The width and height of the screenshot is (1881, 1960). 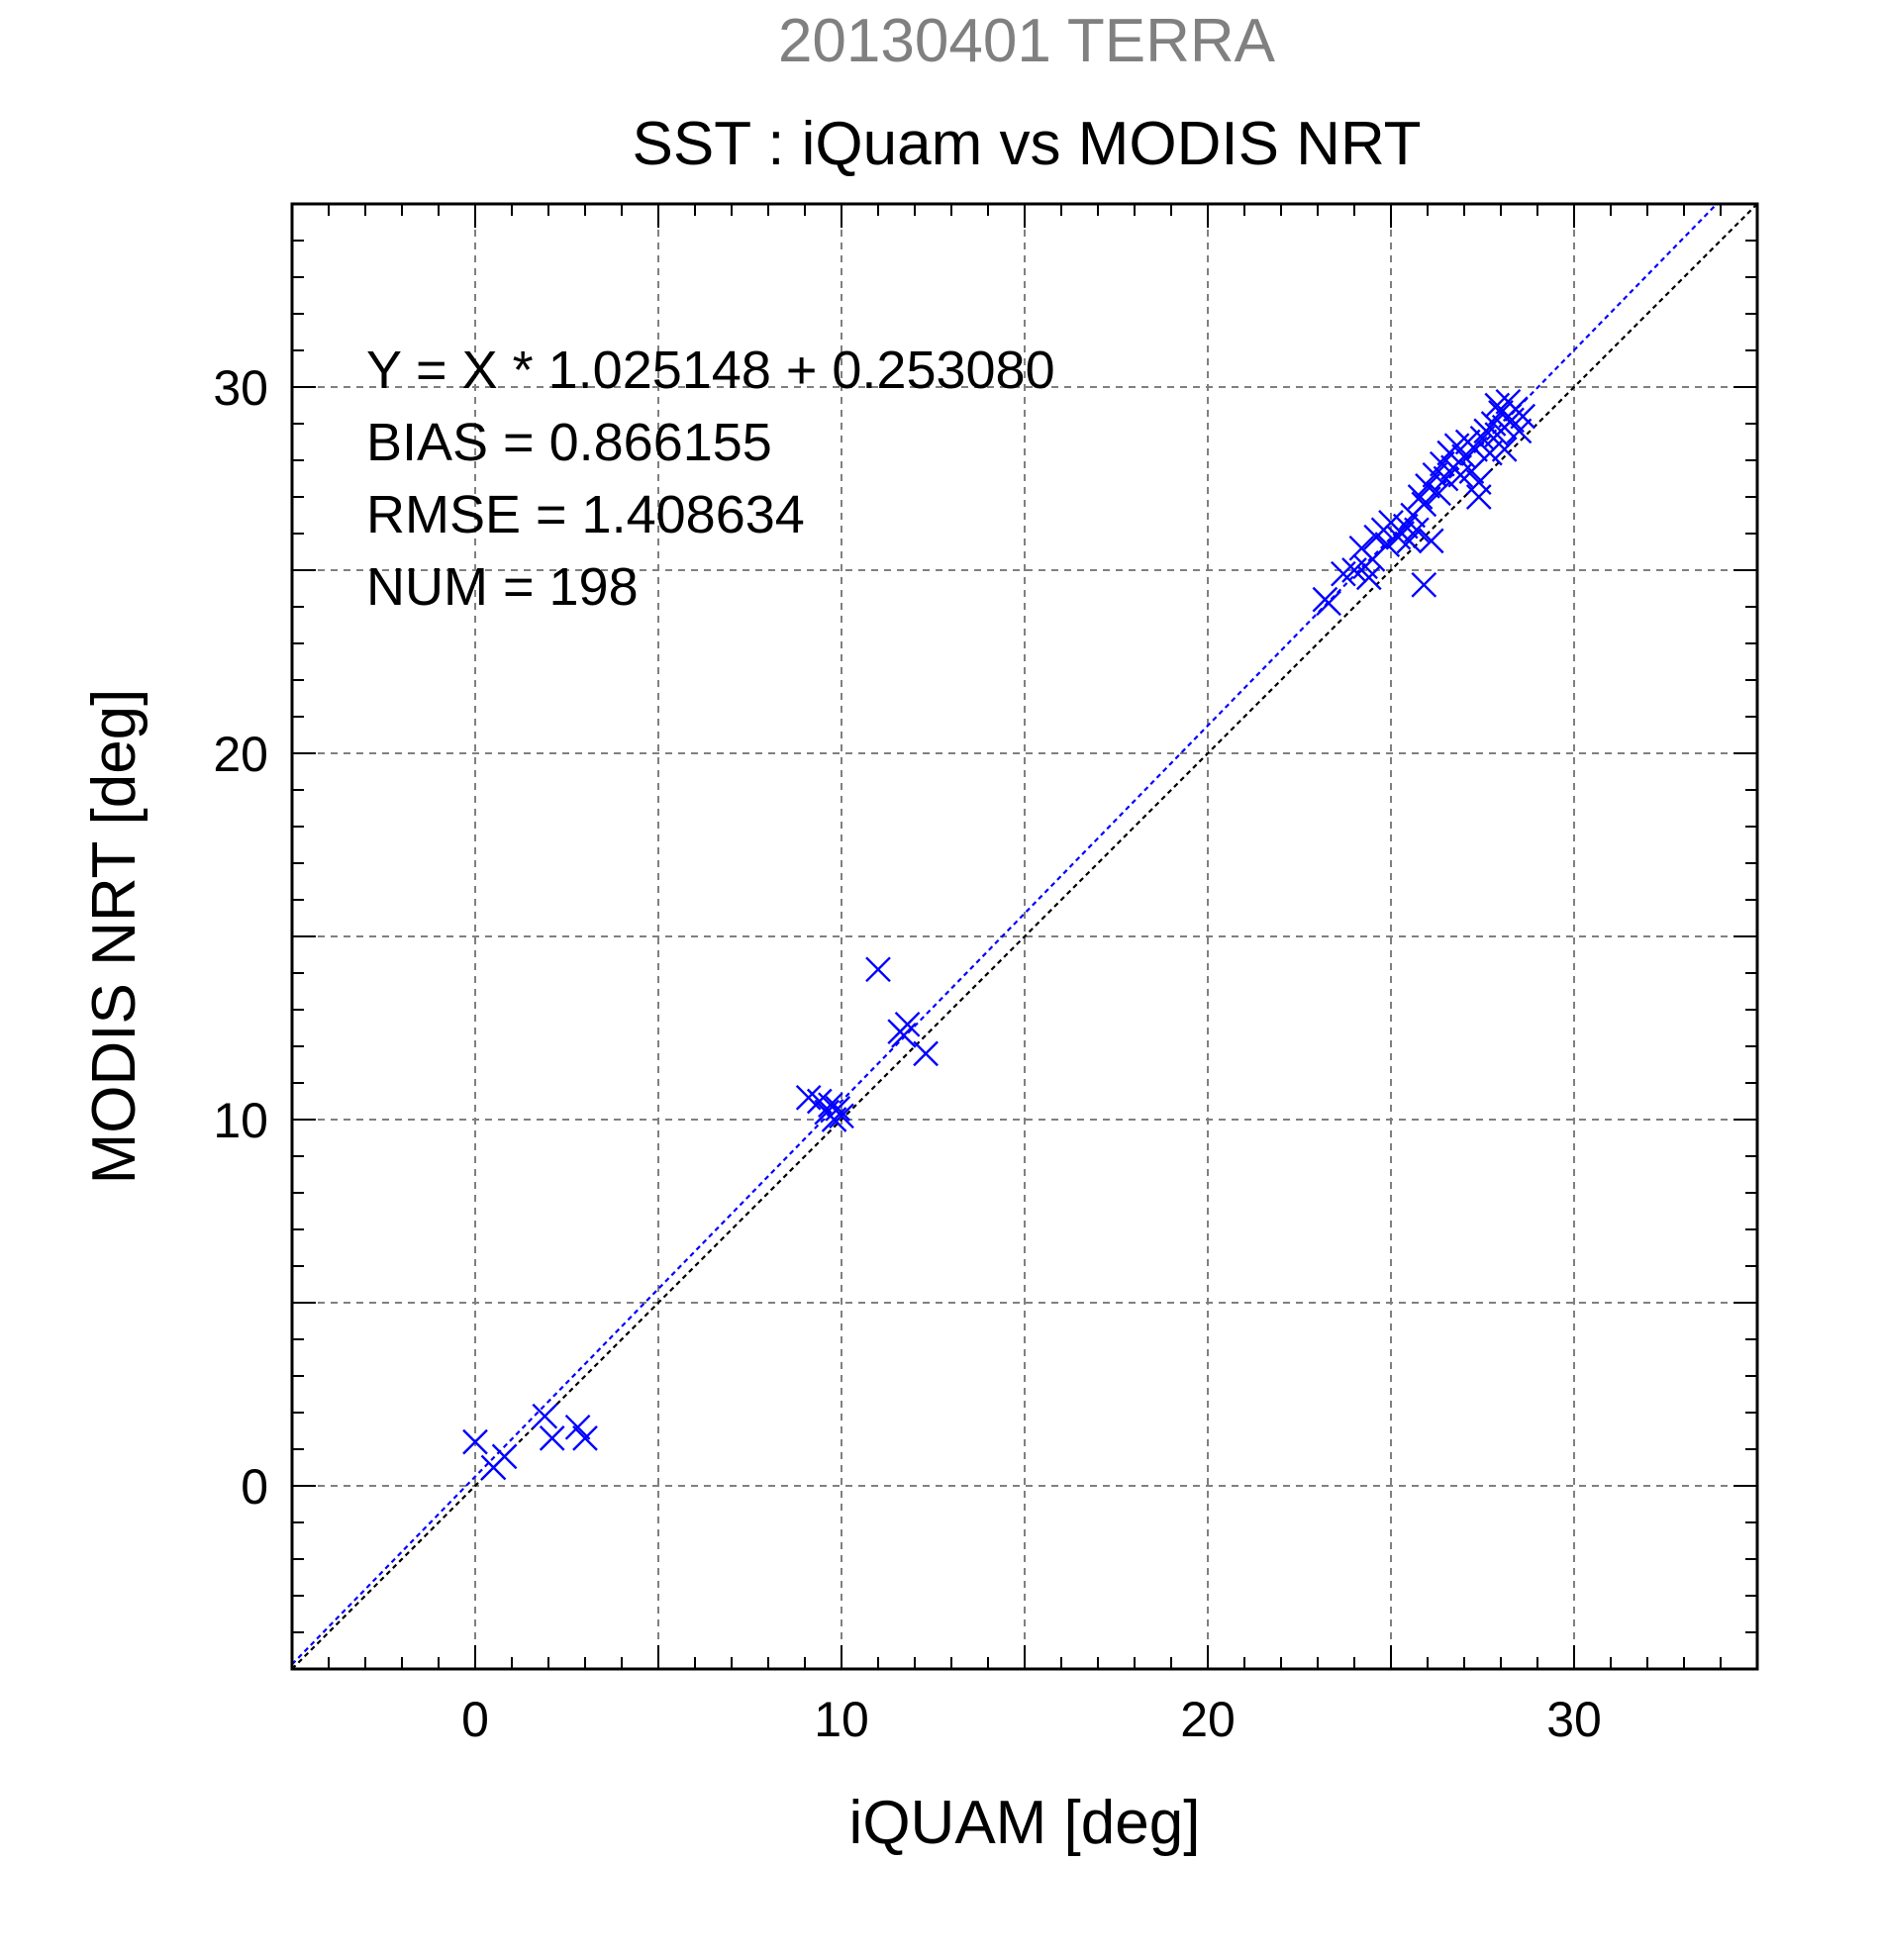 I want to click on stat-bias: BIAS = 0.866155, so click(x=569, y=442).